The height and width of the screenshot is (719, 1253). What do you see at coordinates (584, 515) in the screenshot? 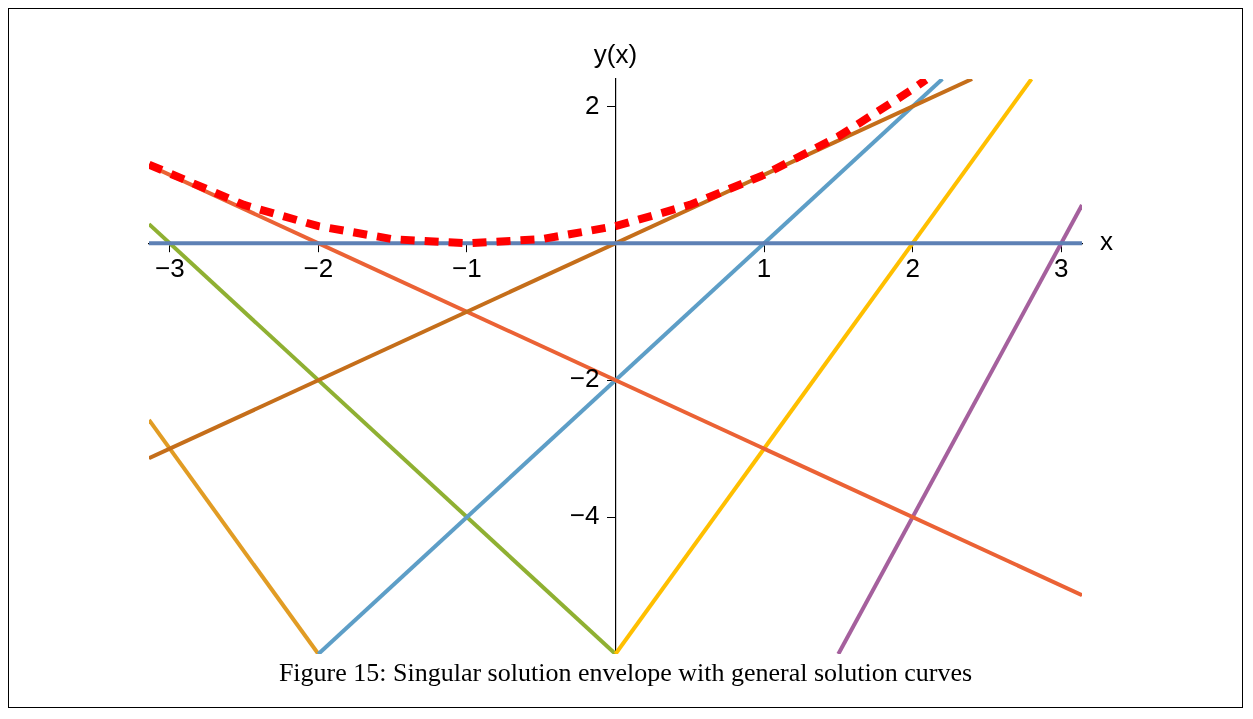
I see `y-tick-label: −4` at bounding box center [584, 515].